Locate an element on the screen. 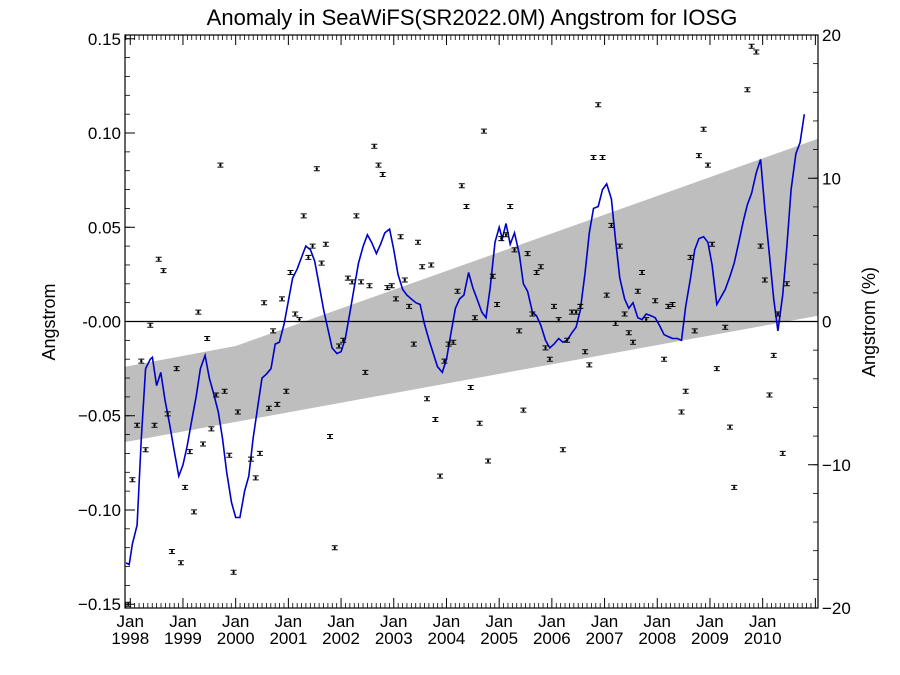 The height and width of the screenshot is (675, 900). y2-tick-label: 10 is located at coordinates (831, 178).